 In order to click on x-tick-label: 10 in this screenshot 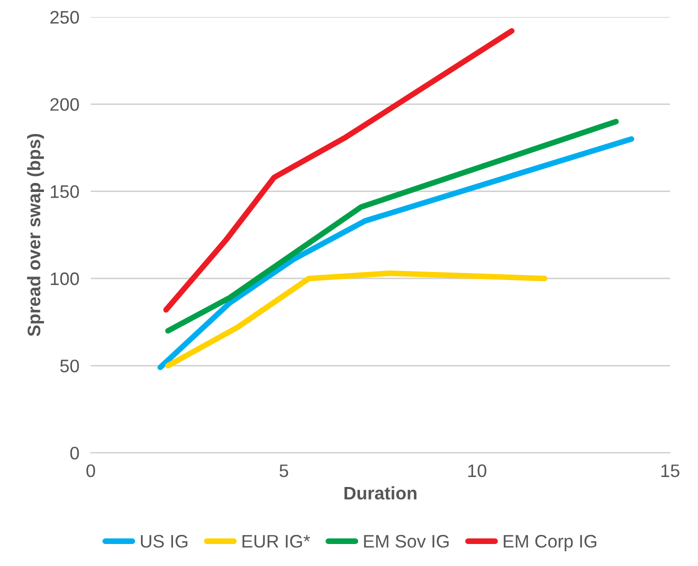, I will do `click(477, 471)`.